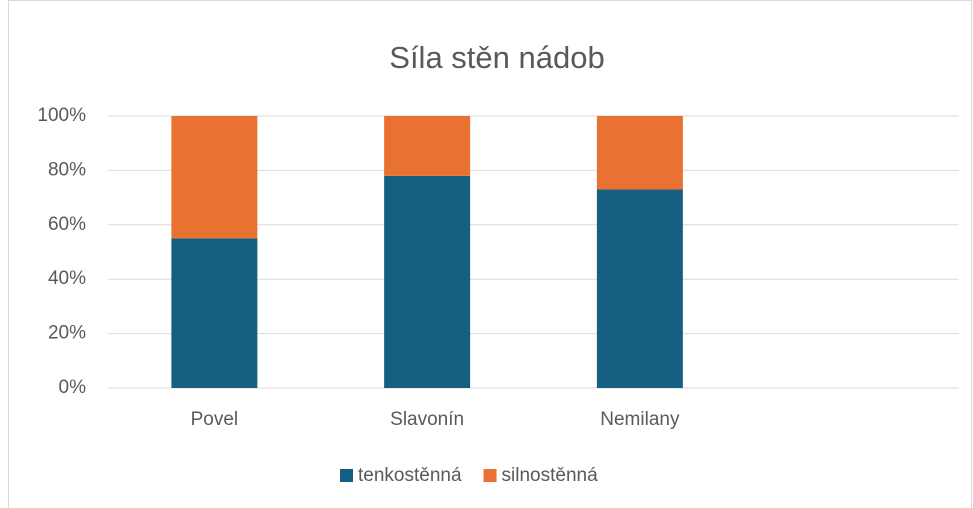 The image size is (973, 508). I want to click on x-tick-label: Slavonín, so click(427, 419).